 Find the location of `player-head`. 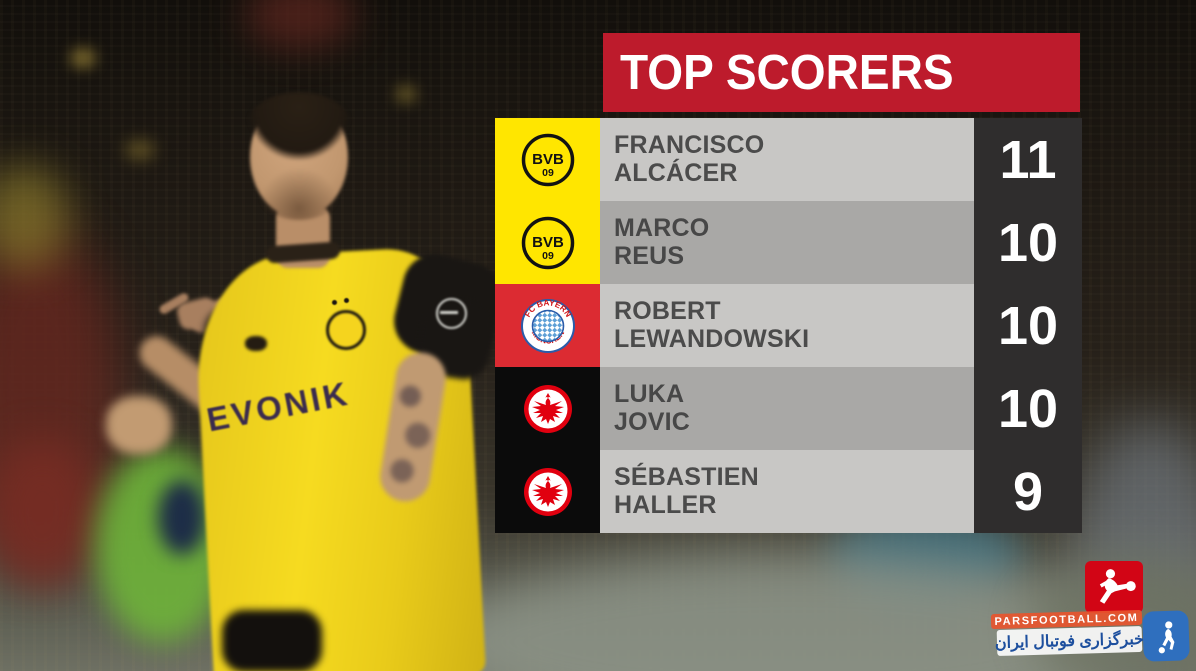

player-head is located at coordinates (299, 156).